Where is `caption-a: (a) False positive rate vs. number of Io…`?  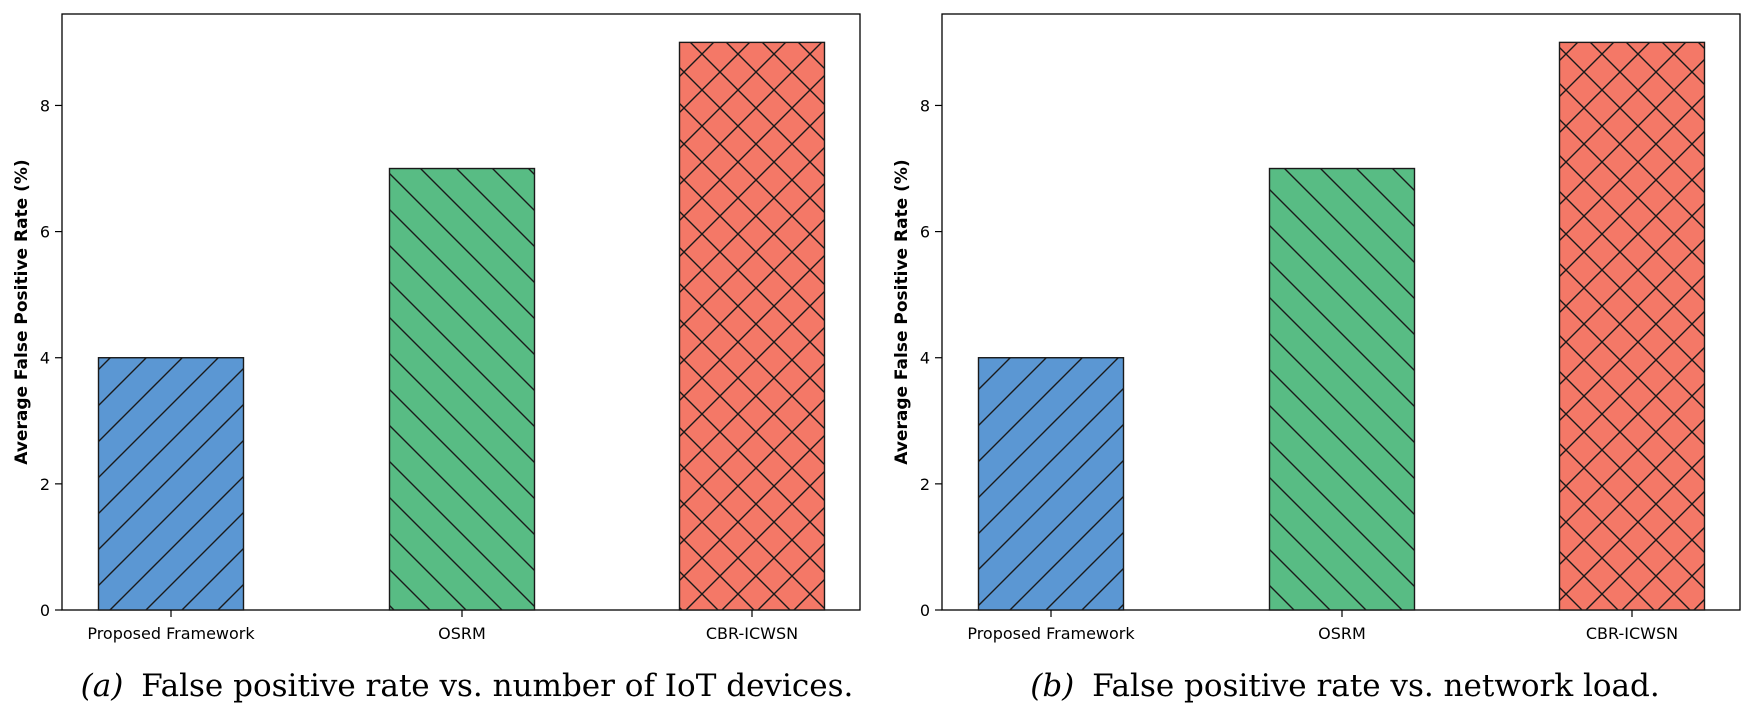
caption-a: (a) False positive rate vs. number of Io… is located at coordinates (467, 686).